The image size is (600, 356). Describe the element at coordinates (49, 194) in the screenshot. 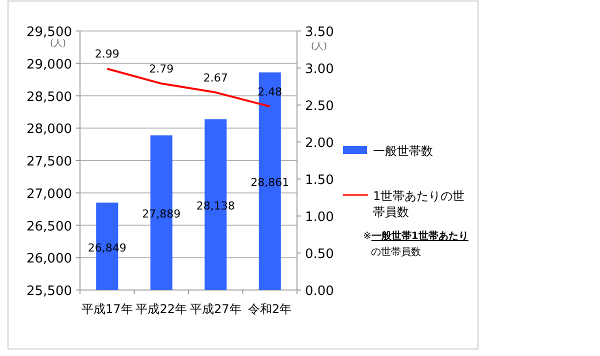

I see `y-tick-label: 27,000` at that location.